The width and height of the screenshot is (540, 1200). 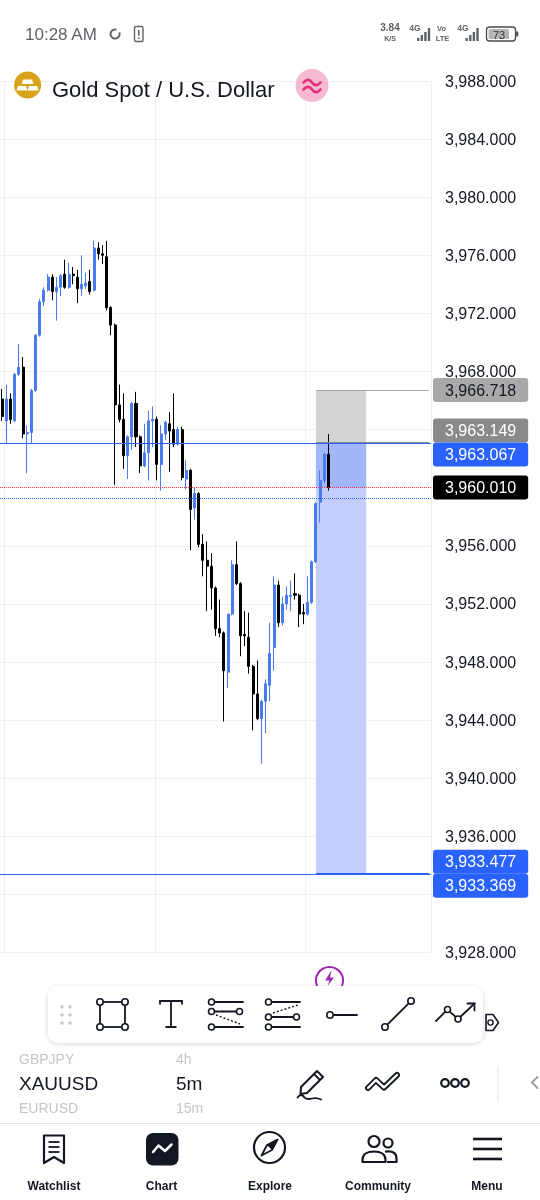 What do you see at coordinates (481, 390) in the screenshot?
I see `ref-line-label: 3,966.718` at bounding box center [481, 390].